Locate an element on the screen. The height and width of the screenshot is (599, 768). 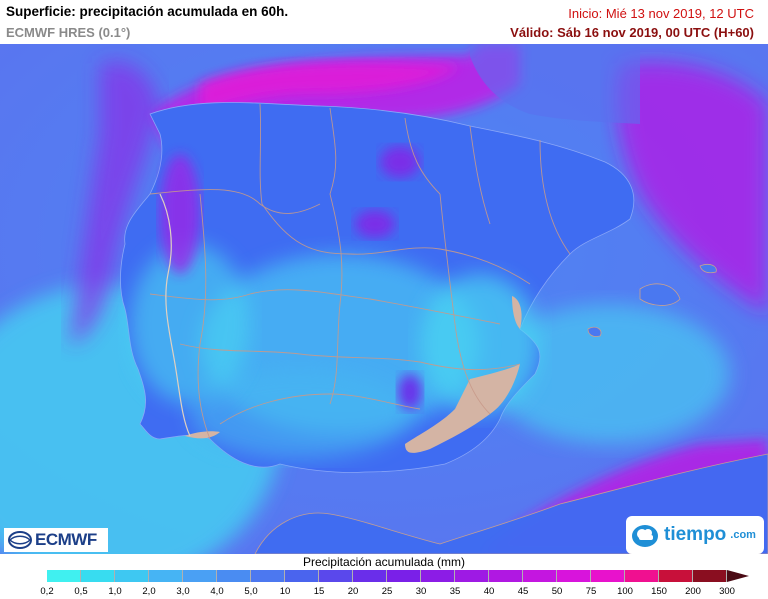
scale-tick-label: 0,2 is located at coordinates (47, 591).